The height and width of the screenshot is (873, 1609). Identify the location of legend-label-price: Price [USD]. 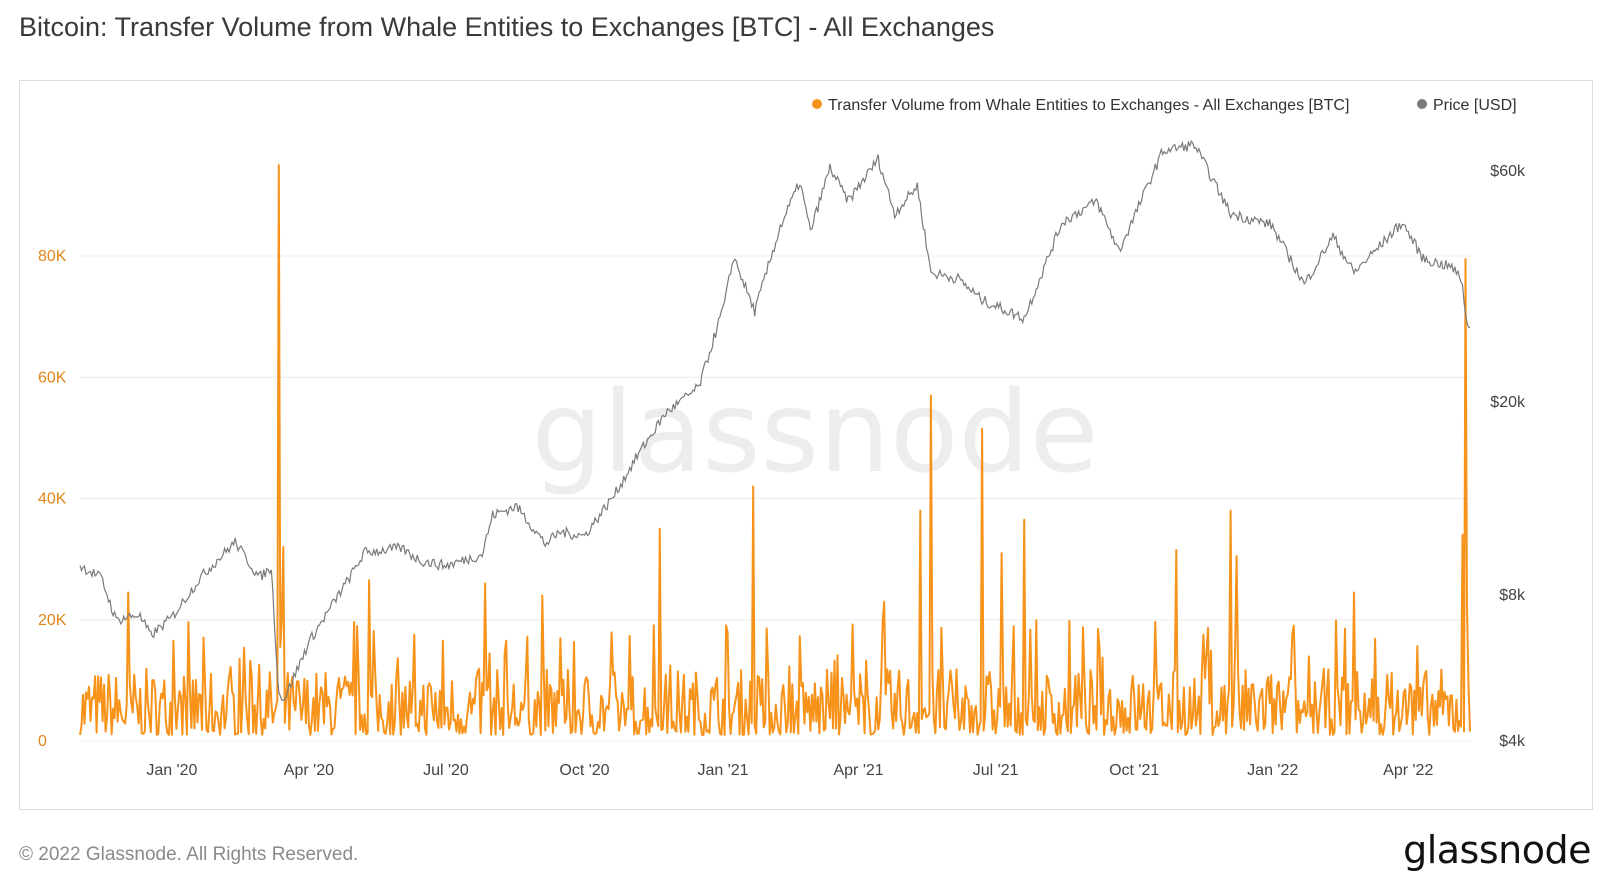
(1475, 105).